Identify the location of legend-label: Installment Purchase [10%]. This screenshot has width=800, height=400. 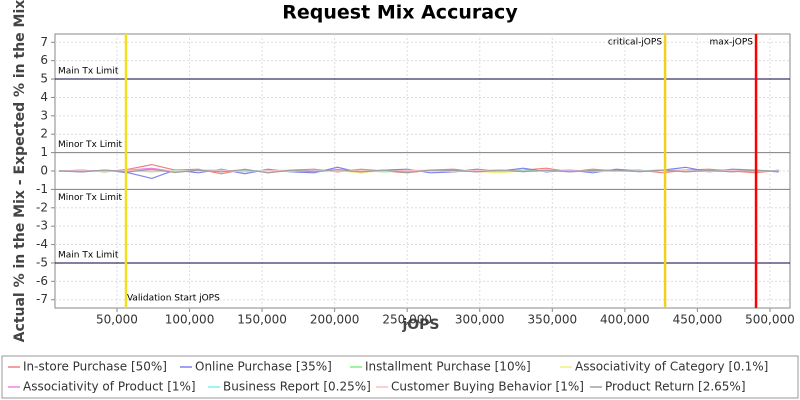
(448, 367).